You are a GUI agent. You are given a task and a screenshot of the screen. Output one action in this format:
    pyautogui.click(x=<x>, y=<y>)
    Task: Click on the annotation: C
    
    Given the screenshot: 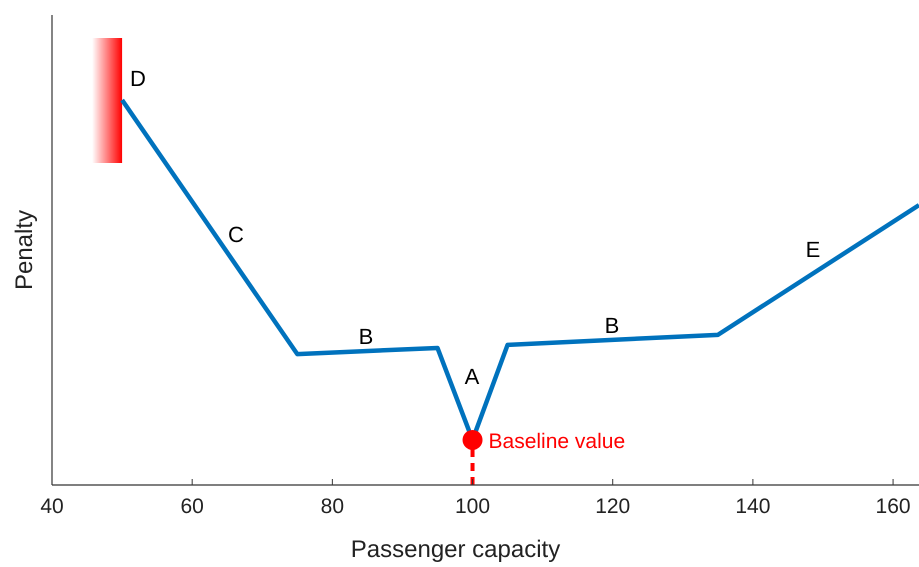 What is the action you would take?
    pyautogui.click(x=236, y=234)
    